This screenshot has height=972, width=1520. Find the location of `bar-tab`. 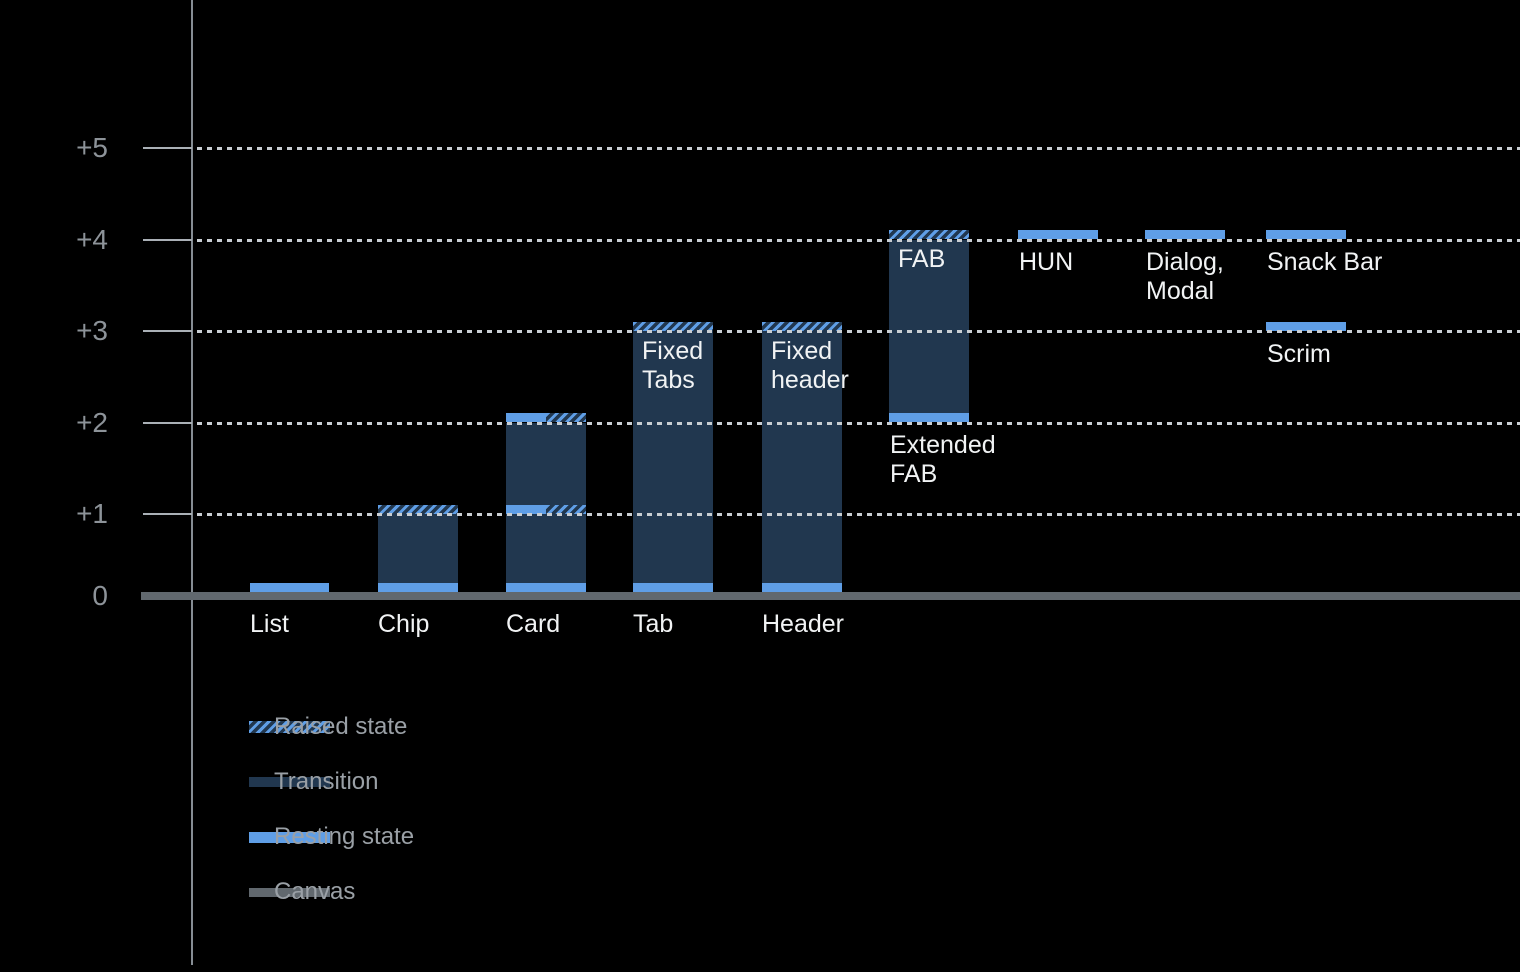

bar-tab is located at coordinates (673, 486).